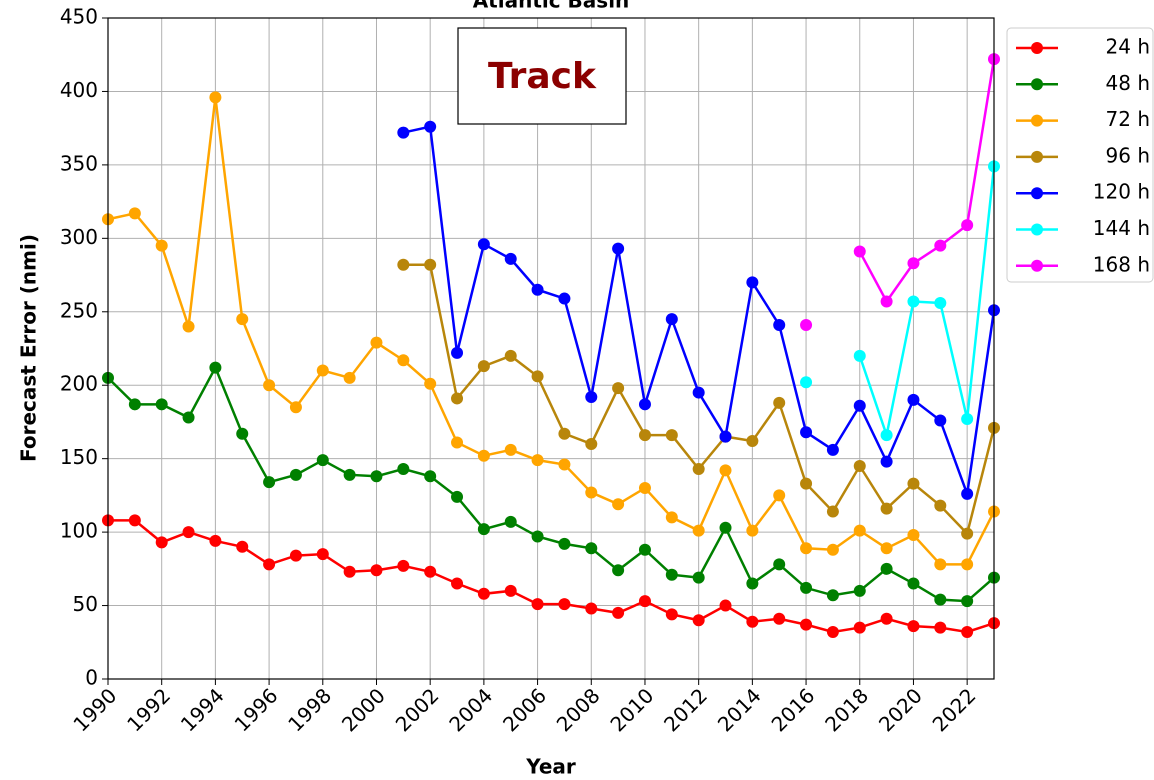  Describe the element at coordinates (1128, 47) in the screenshot. I see `legend-label: 24 h` at that location.